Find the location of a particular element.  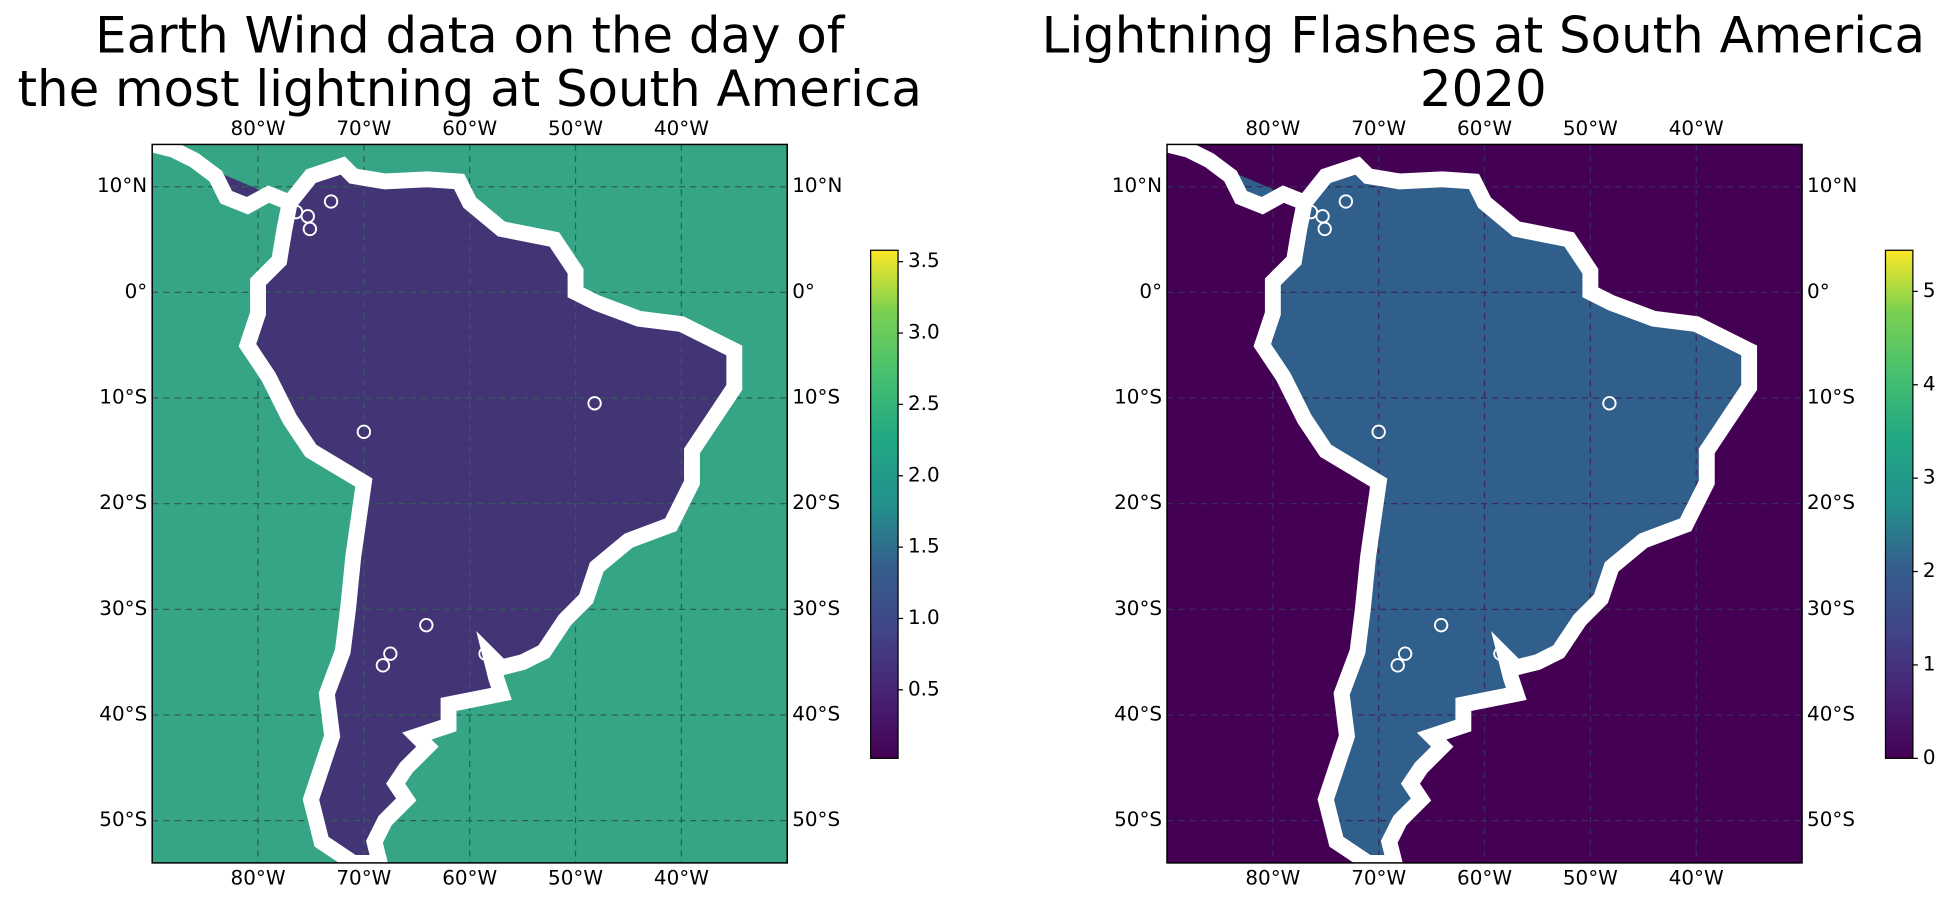

colorbar-tick-label: 2.0 is located at coordinates (924, 474).